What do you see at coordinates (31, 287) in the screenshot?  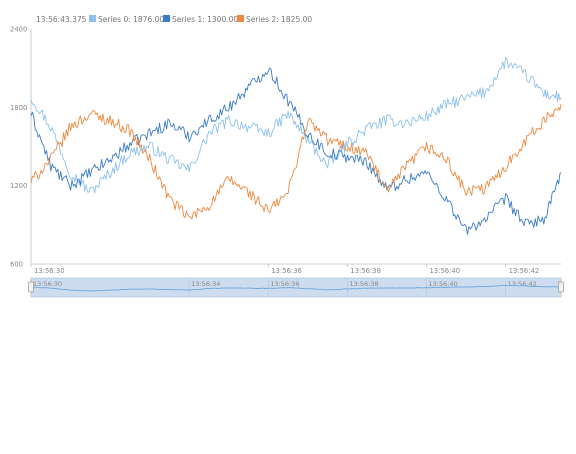 I see `navigator-left-handle` at bounding box center [31, 287].